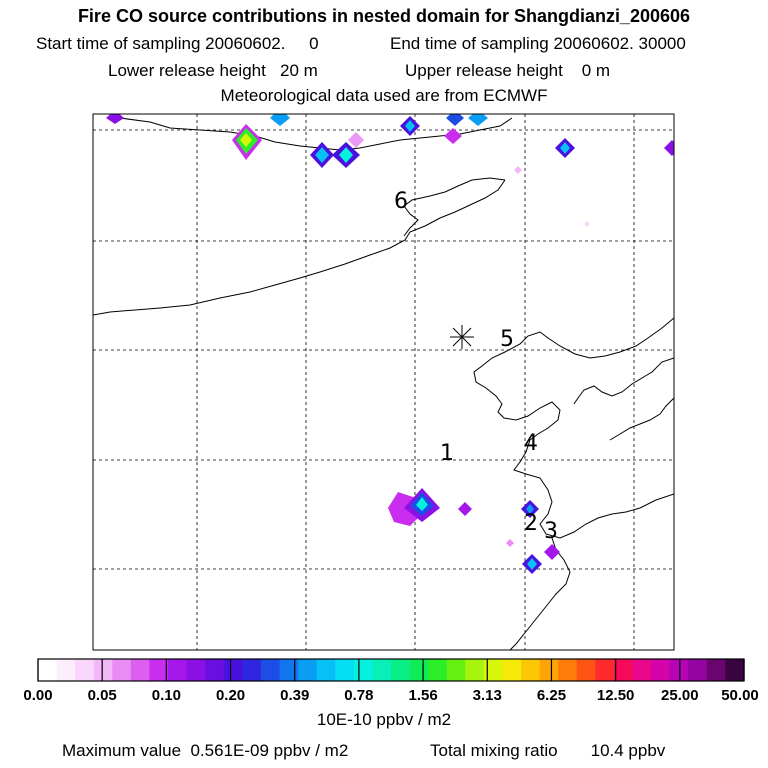 The height and width of the screenshot is (768, 768). What do you see at coordinates (507, 339) in the screenshot?
I see `receptor-label: 5` at bounding box center [507, 339].